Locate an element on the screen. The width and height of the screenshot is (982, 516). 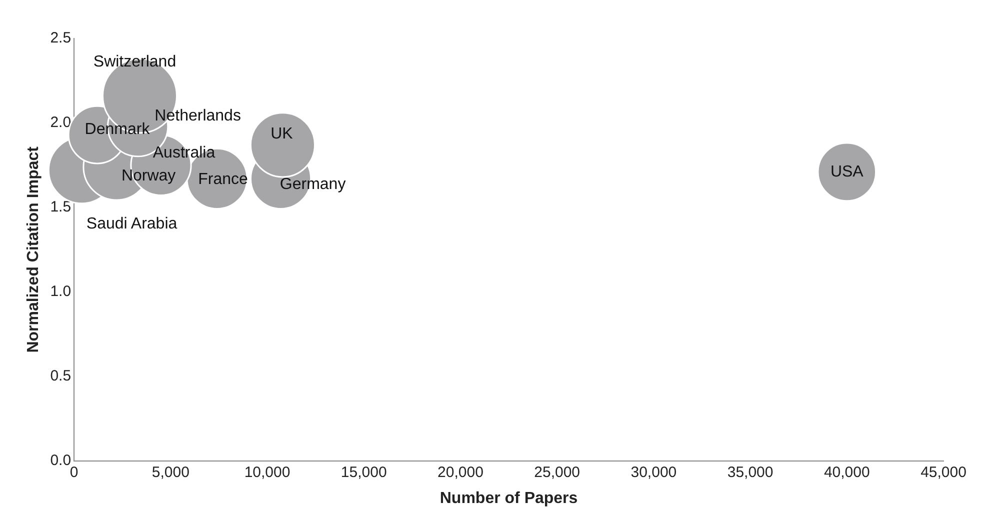
series-label: Saudi Arabia is located at coordinates (132, 224).